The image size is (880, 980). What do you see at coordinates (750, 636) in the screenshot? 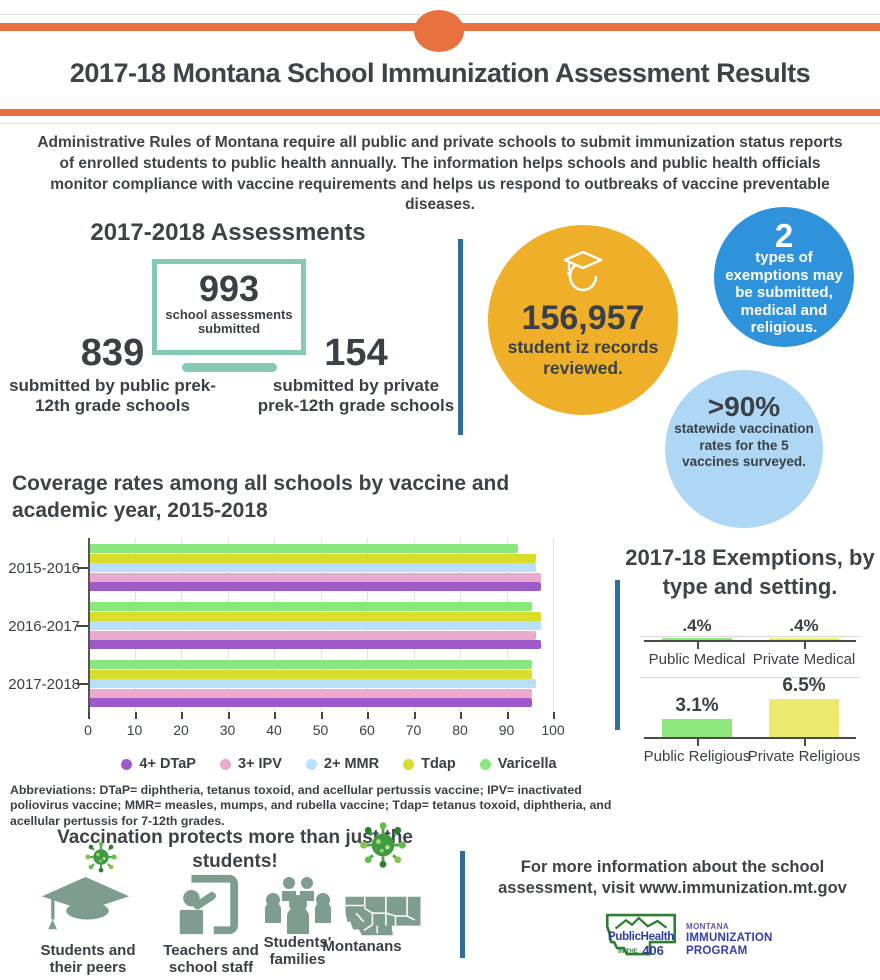
I see `exemption-gridline` at bounding box center [750, 636].